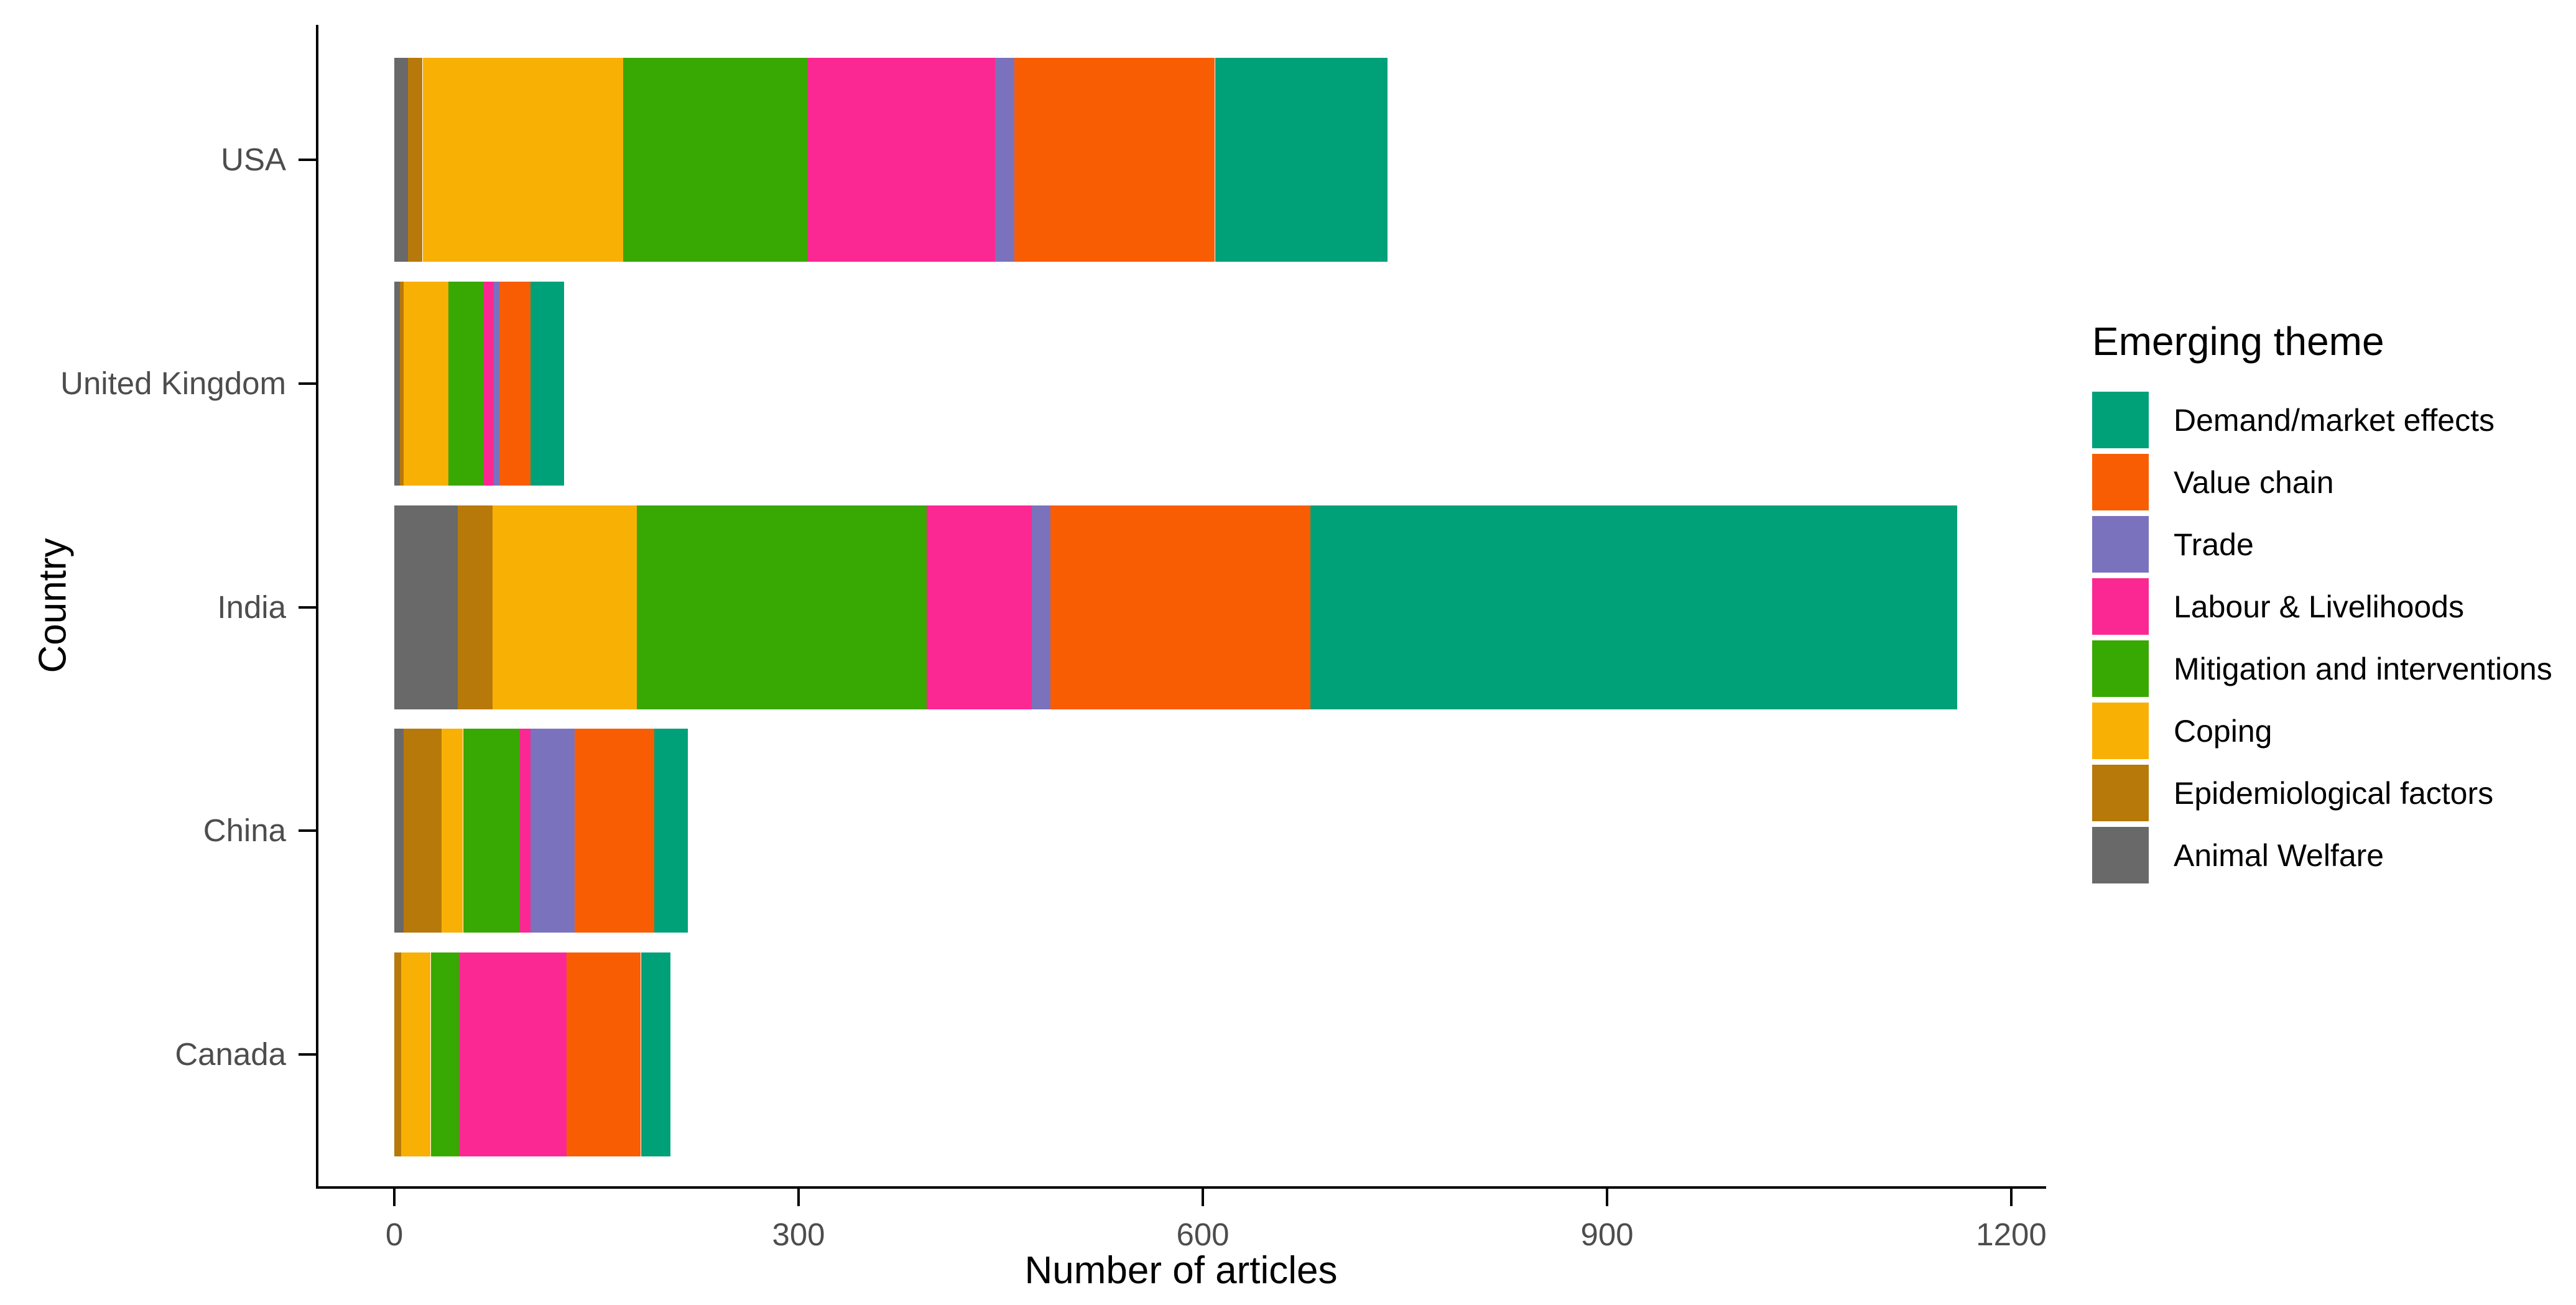 Image resolution: width=2576 pixels, height=1305 pixels. Describe the element at coordinates (2238, 341) in the screenshot. I see `legend-title: Emerging theme` at that location.